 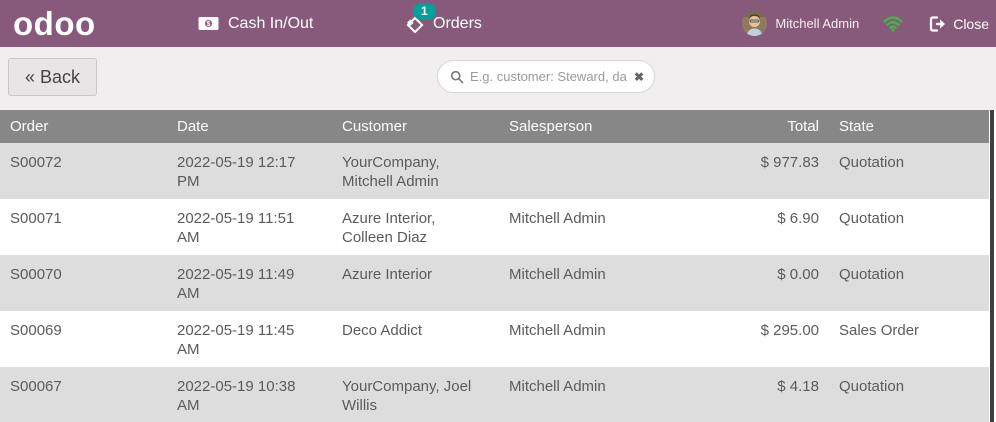 I want to click on order-customer: Azure Interior, Colleen Diaz, so click(x=389, y=228).